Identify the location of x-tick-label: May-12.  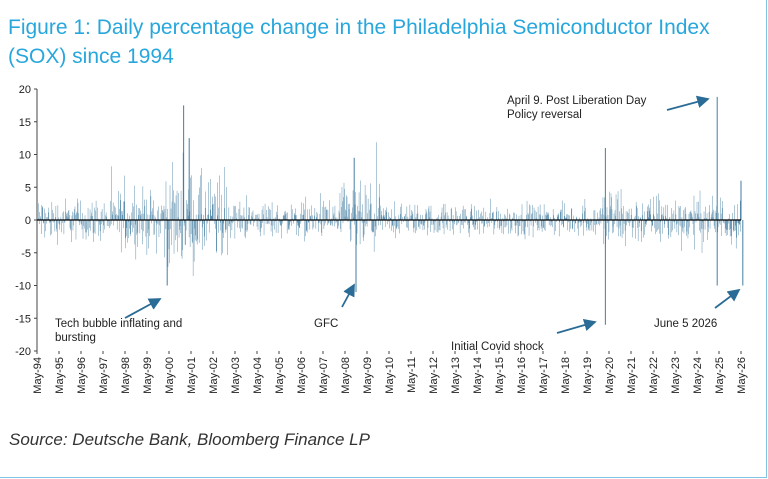
(434, 375).